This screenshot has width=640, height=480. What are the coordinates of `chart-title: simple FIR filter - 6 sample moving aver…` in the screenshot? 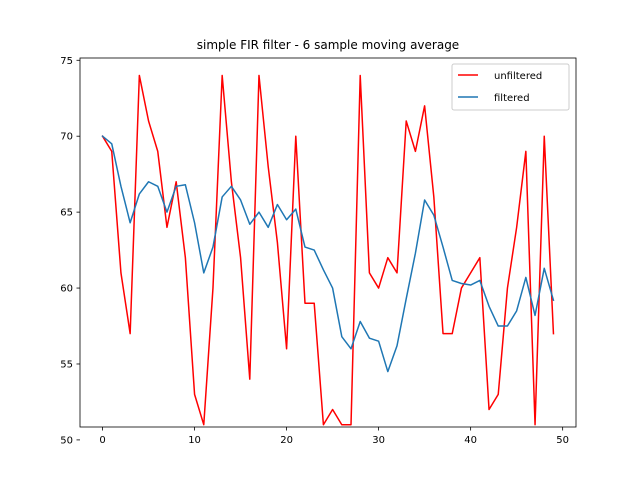 It's located at (328, 45).